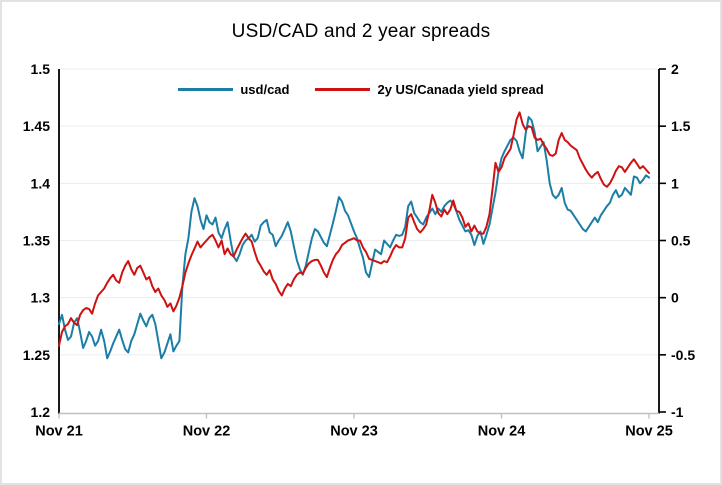  I want to click on legend-item-spread: 2y US/Canada yield spread, so click(429, 89).